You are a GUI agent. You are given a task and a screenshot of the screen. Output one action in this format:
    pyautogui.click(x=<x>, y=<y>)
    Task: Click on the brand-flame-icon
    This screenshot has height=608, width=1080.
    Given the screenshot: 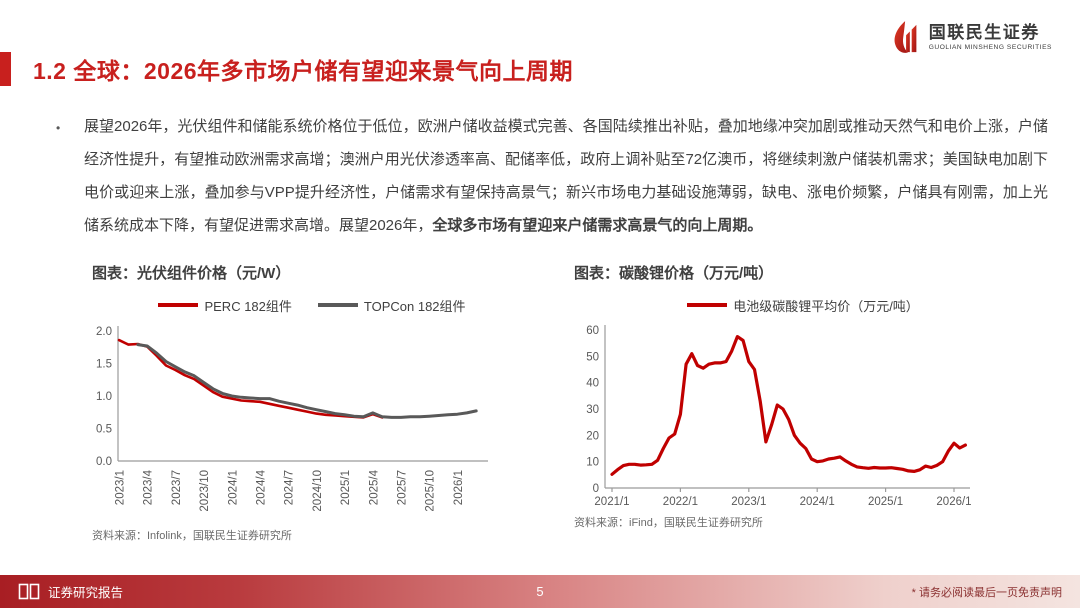 What is the action you would take?
    pyautogui.click(x=905, y=37)
    